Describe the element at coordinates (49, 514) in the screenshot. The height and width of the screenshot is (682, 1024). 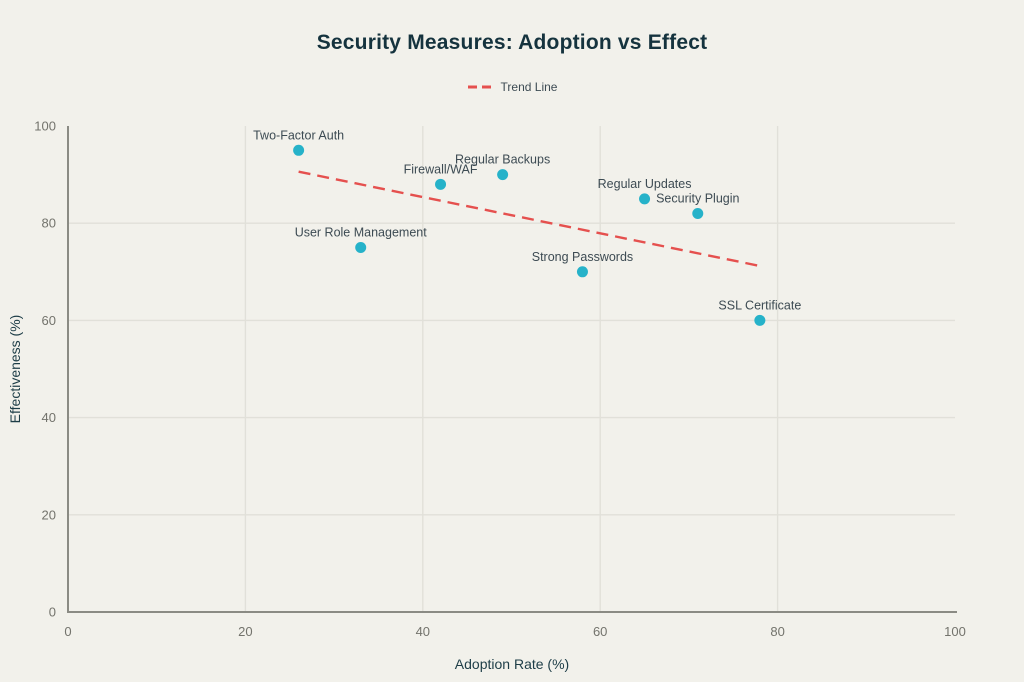
I see `y-tick-label-20: 20` at that location.